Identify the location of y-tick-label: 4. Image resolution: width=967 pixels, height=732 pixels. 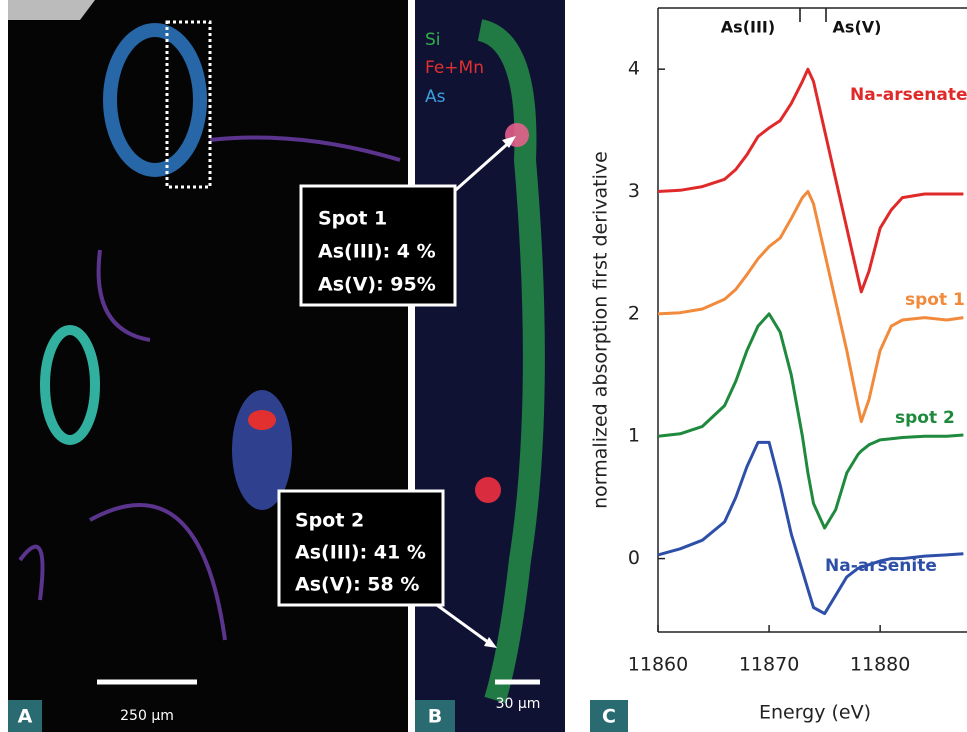
(634, 69).